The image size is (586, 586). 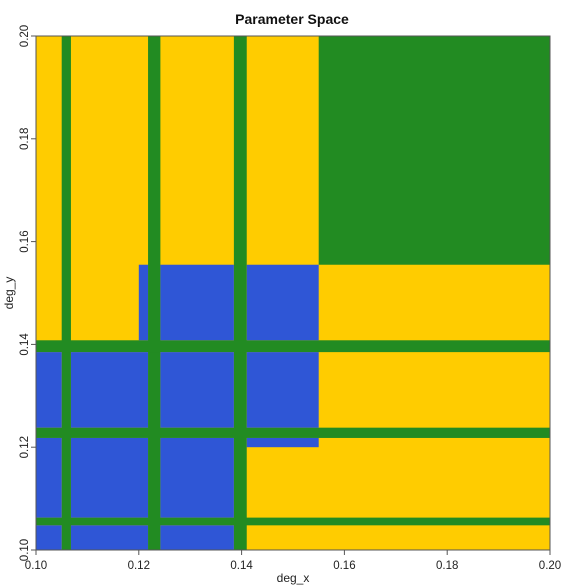 I want to click on y-axis: 0.10 0.12 0.14 0.16 0.18 0.20, so click(x=27, y=293).